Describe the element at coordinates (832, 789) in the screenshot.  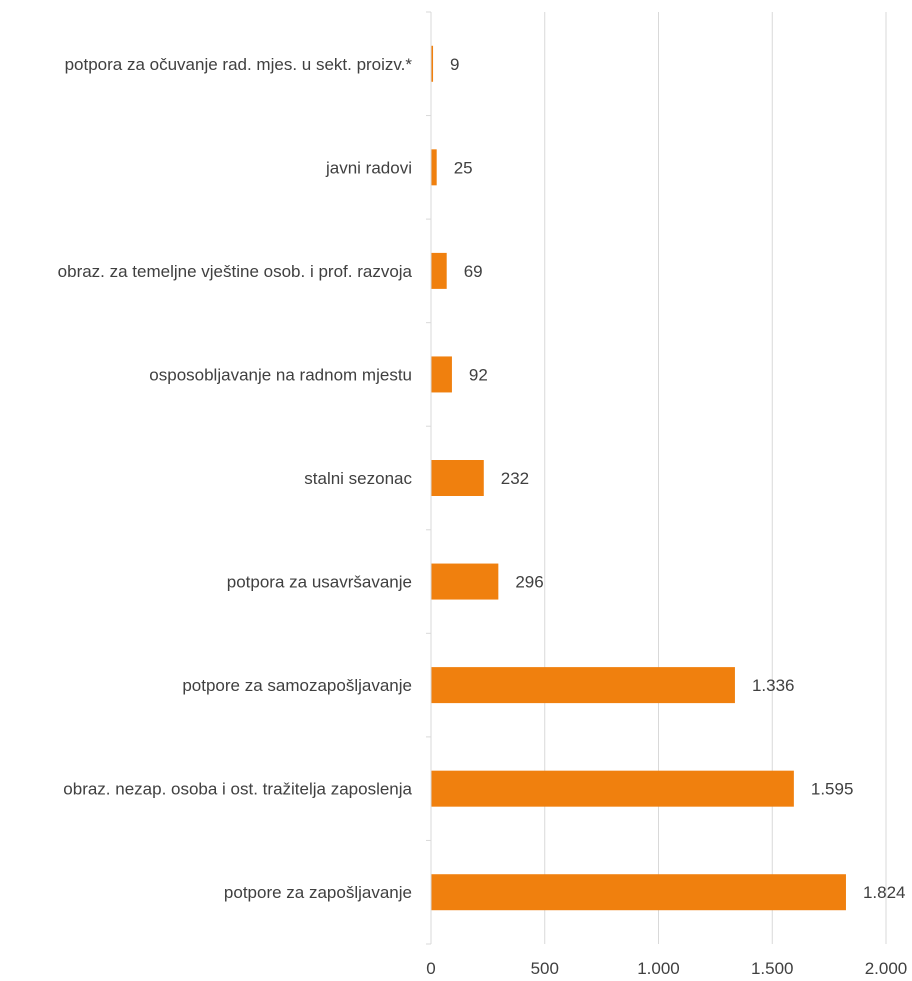
I see `data-label: 1.595` at that location.